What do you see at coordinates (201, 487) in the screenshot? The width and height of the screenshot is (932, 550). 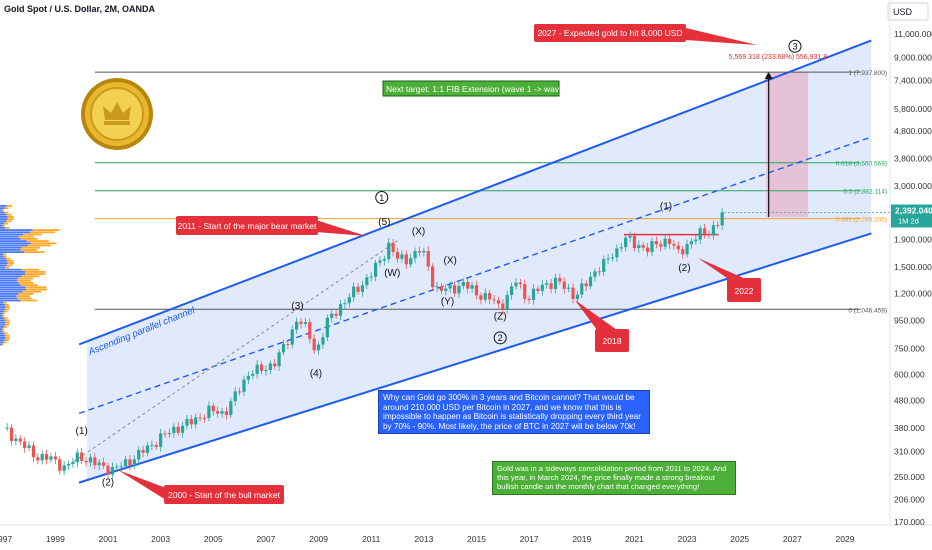 I see `callout-2000-bull: 2000 - Start of the bull market` at bounding box center [201, 487].